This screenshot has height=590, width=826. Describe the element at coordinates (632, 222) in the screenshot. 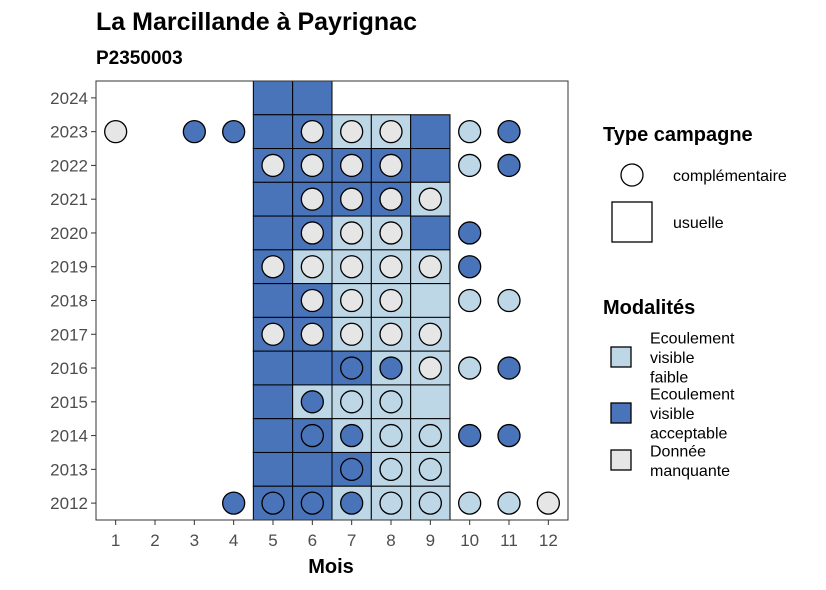

I see `legend-square-key` at that location.